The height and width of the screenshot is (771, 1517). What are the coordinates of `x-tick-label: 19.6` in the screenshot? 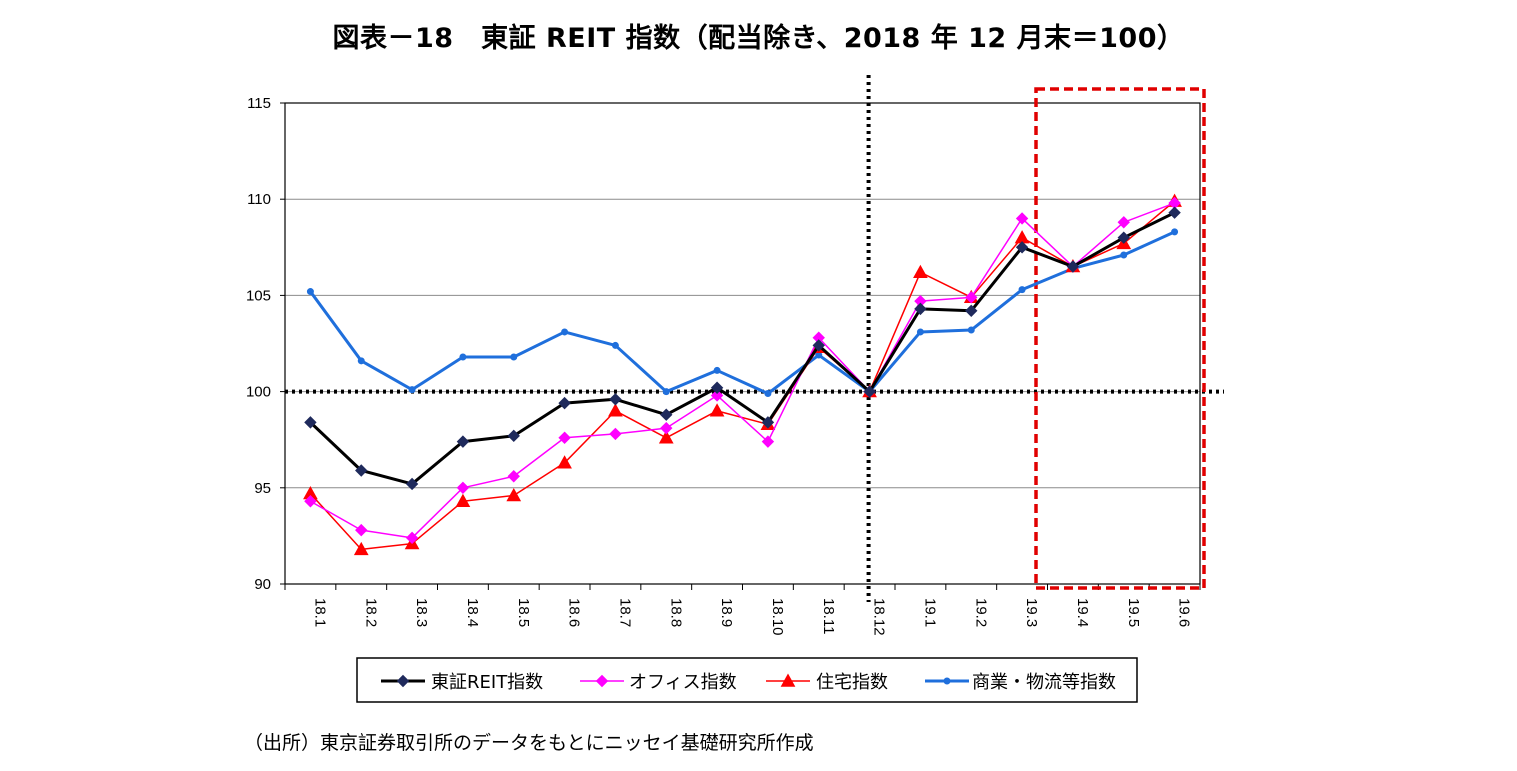 It's located at (1184, 612).